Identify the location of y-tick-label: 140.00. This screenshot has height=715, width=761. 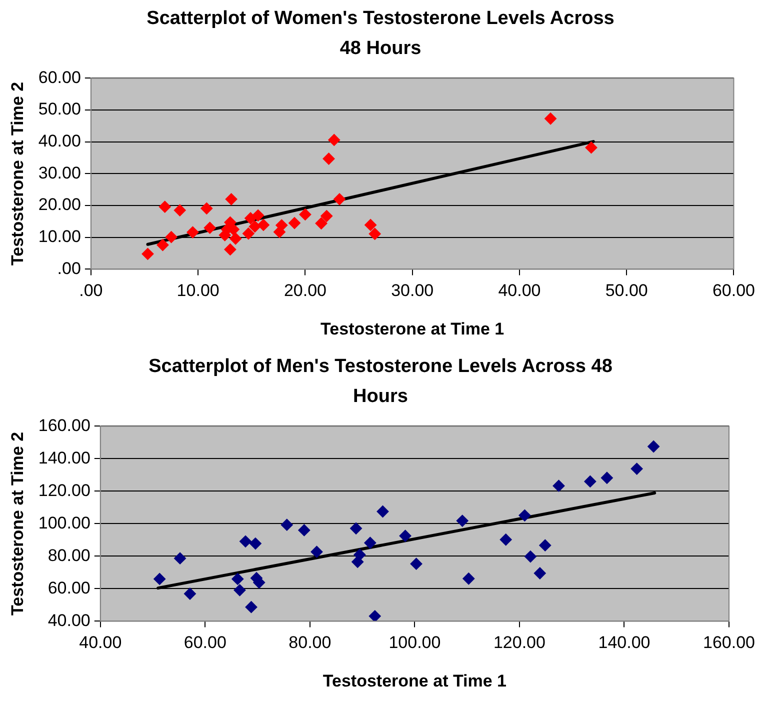
(64, 458).